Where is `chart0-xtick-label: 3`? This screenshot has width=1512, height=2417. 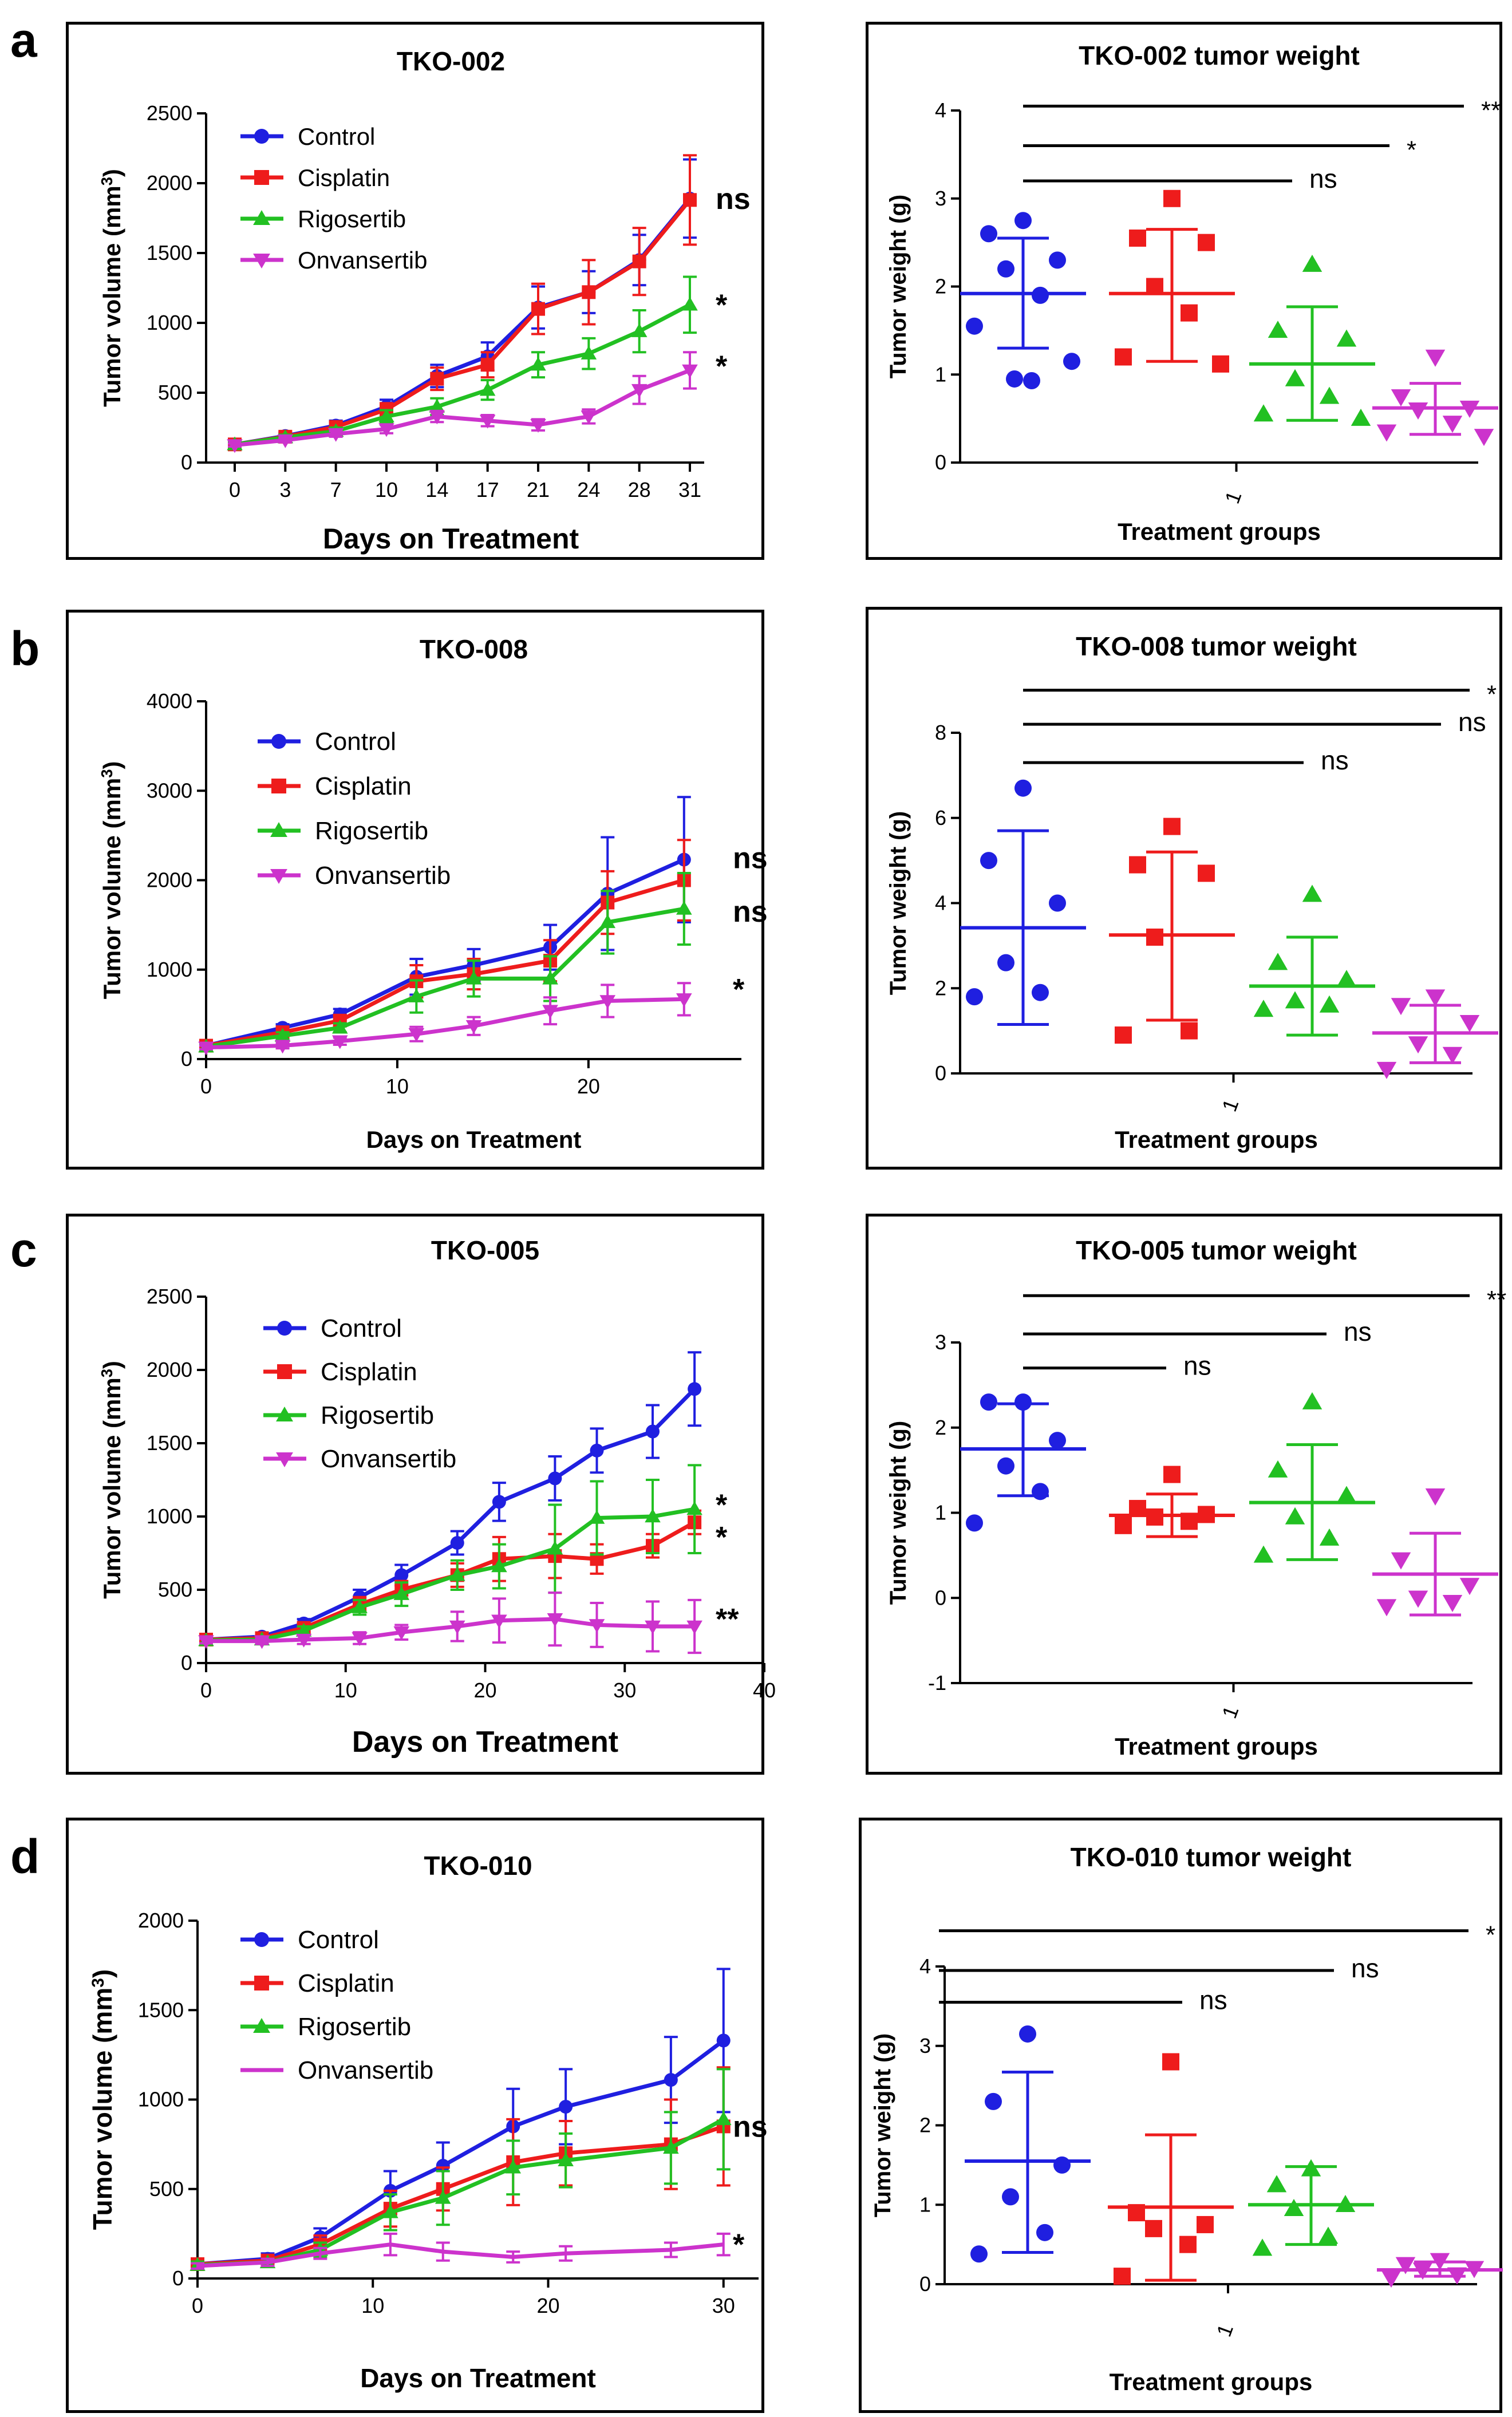
chart0-xtick-label: 3 is located at coordinates (285, 490).